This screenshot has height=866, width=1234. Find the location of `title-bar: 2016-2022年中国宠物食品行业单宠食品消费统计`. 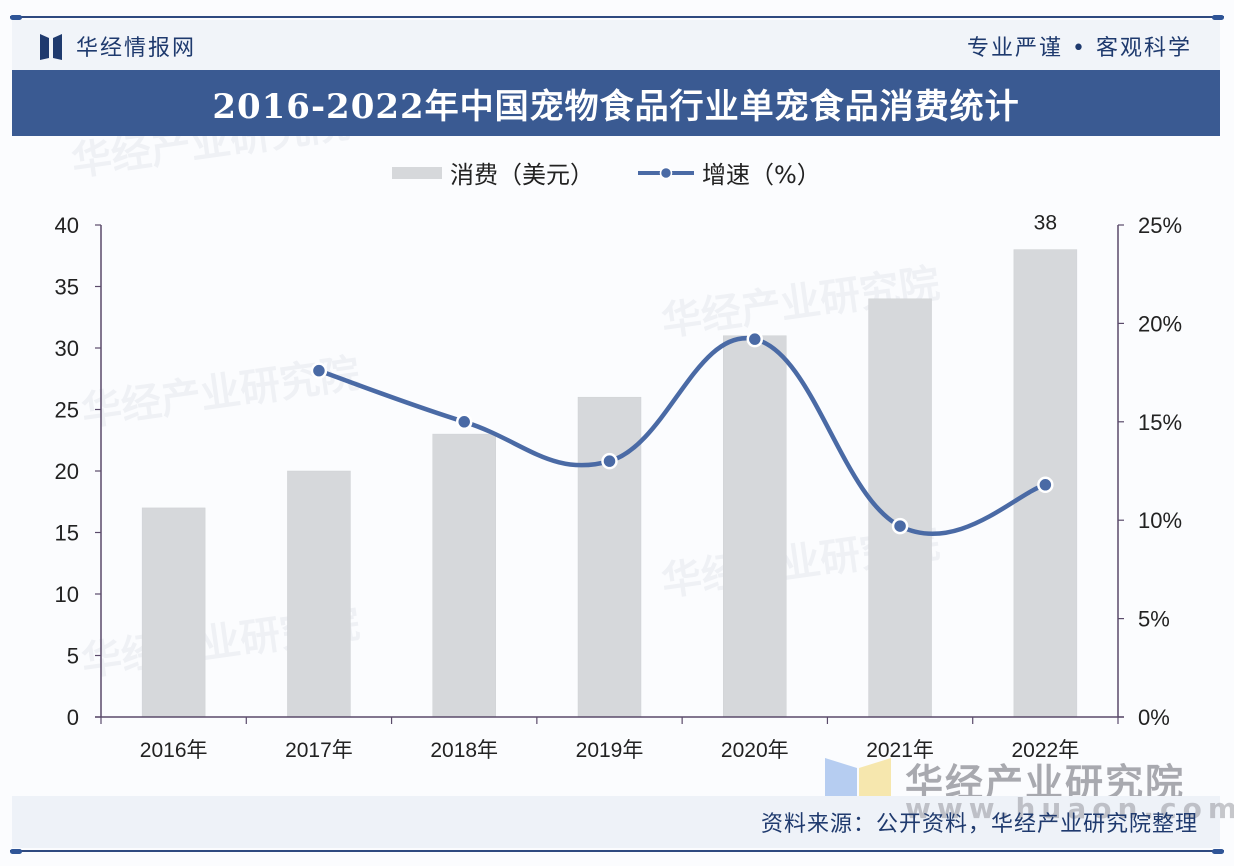

title-bar: 2016-2022年中国宠物食品行业单宠食品消费统计 is located at coordinates (616, 103).